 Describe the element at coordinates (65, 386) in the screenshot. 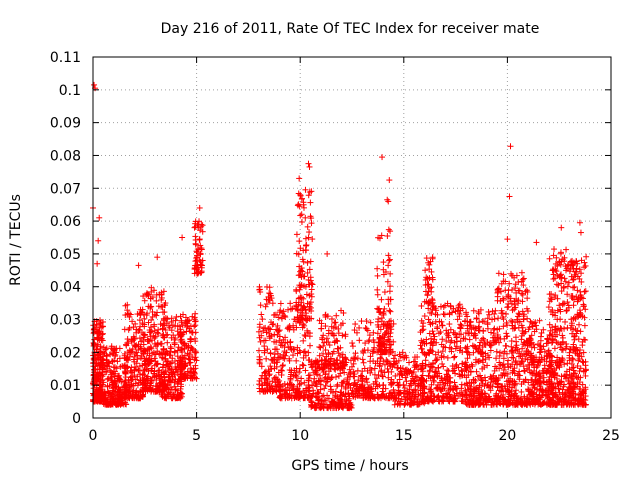

I see `y-tick-label: 0.01` at that location.